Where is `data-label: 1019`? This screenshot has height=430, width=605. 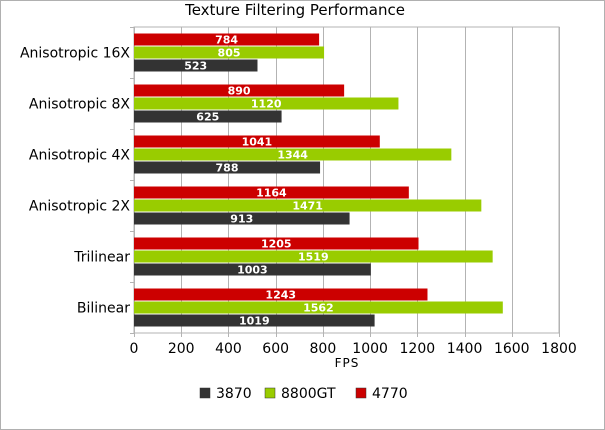 data-label: 1019 is located at coordinates (254, 321).